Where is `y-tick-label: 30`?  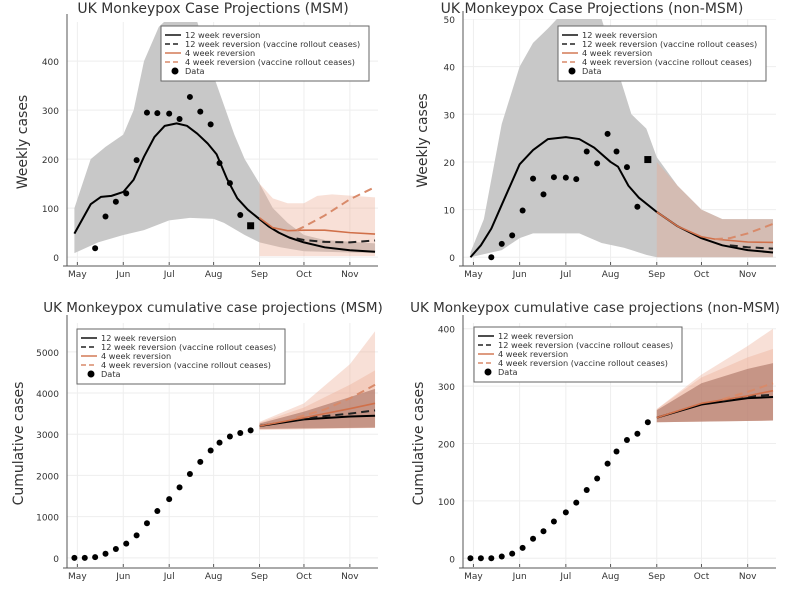 y-tick-label: 30 is located at coordinates (450, 116).